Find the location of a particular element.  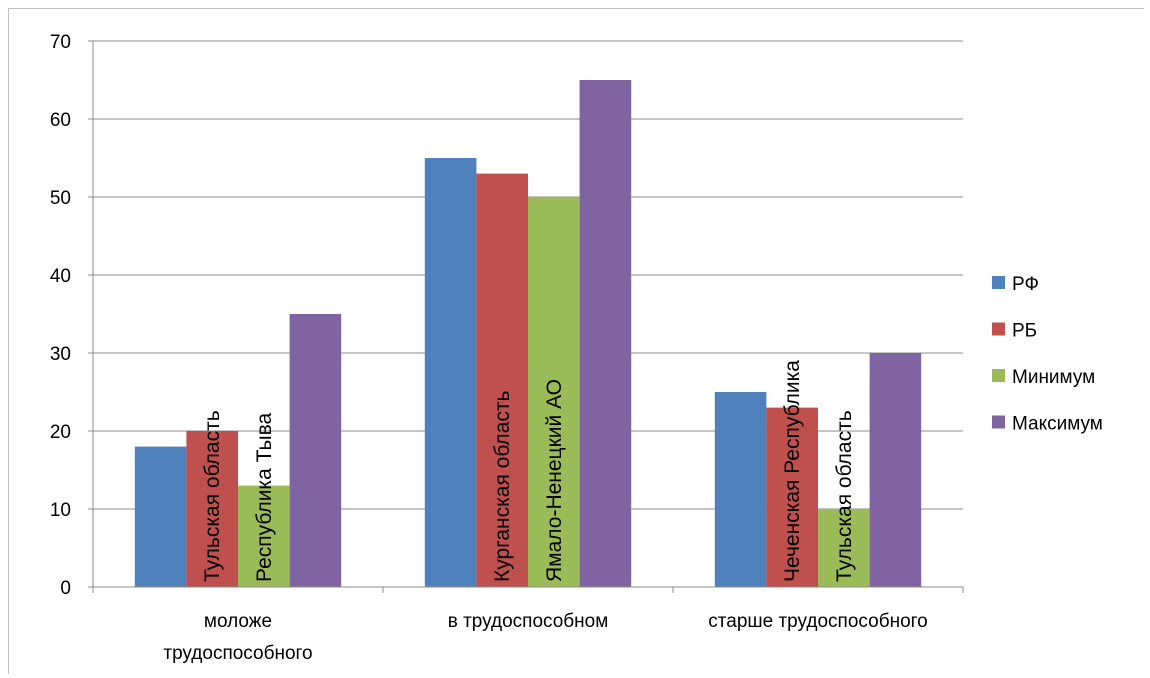

x-tick-label: в трудоспособном is located at coordinates (528, 621).